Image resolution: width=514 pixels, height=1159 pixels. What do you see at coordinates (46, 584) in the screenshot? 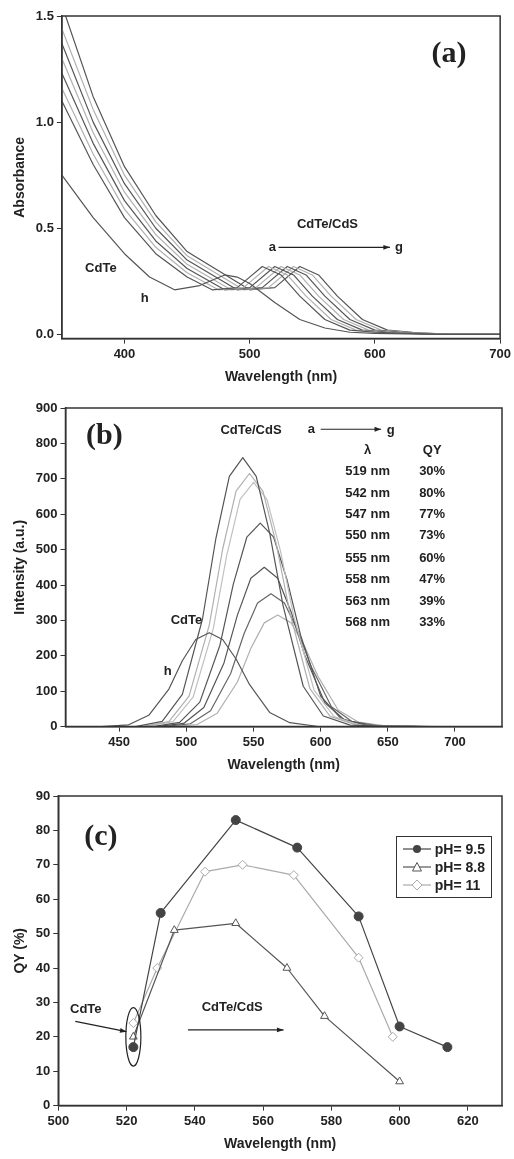
I see `y-tick-label: 400` at bounding box center [46, 584].